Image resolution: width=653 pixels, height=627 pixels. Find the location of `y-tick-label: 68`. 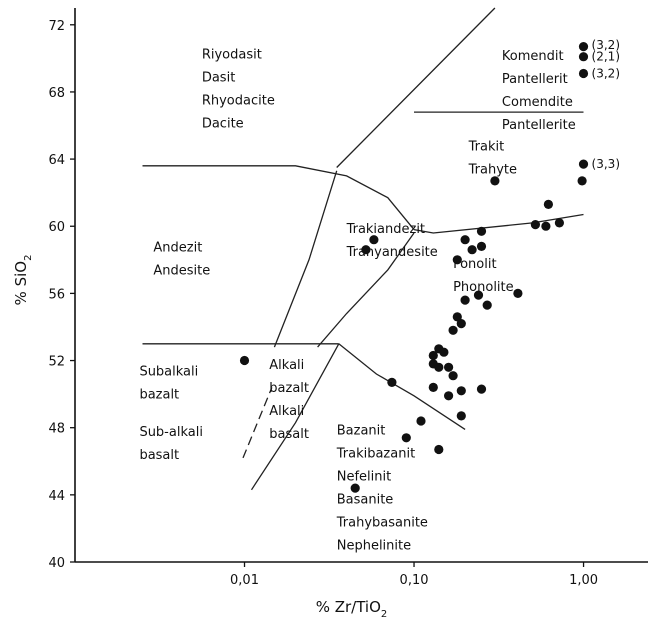

y-tick-label: 68 is located at coordinates (56, 93).